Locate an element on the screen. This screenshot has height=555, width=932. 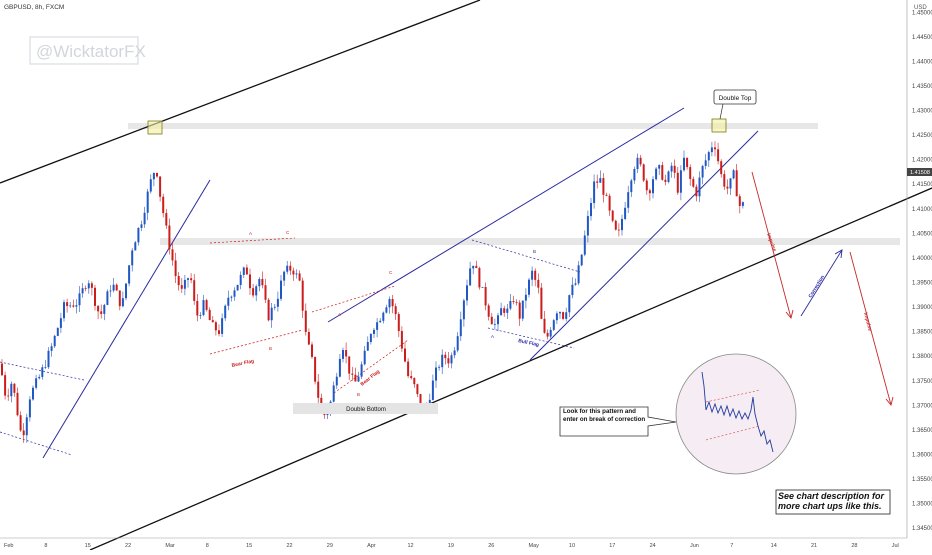
top-marker-right is located at coordinates (719, 125).